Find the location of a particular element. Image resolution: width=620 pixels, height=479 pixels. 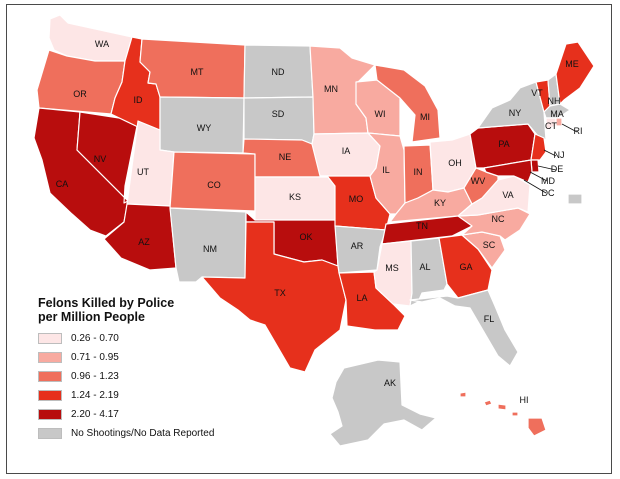

leader-NJ is located at coordinates (550, 153).